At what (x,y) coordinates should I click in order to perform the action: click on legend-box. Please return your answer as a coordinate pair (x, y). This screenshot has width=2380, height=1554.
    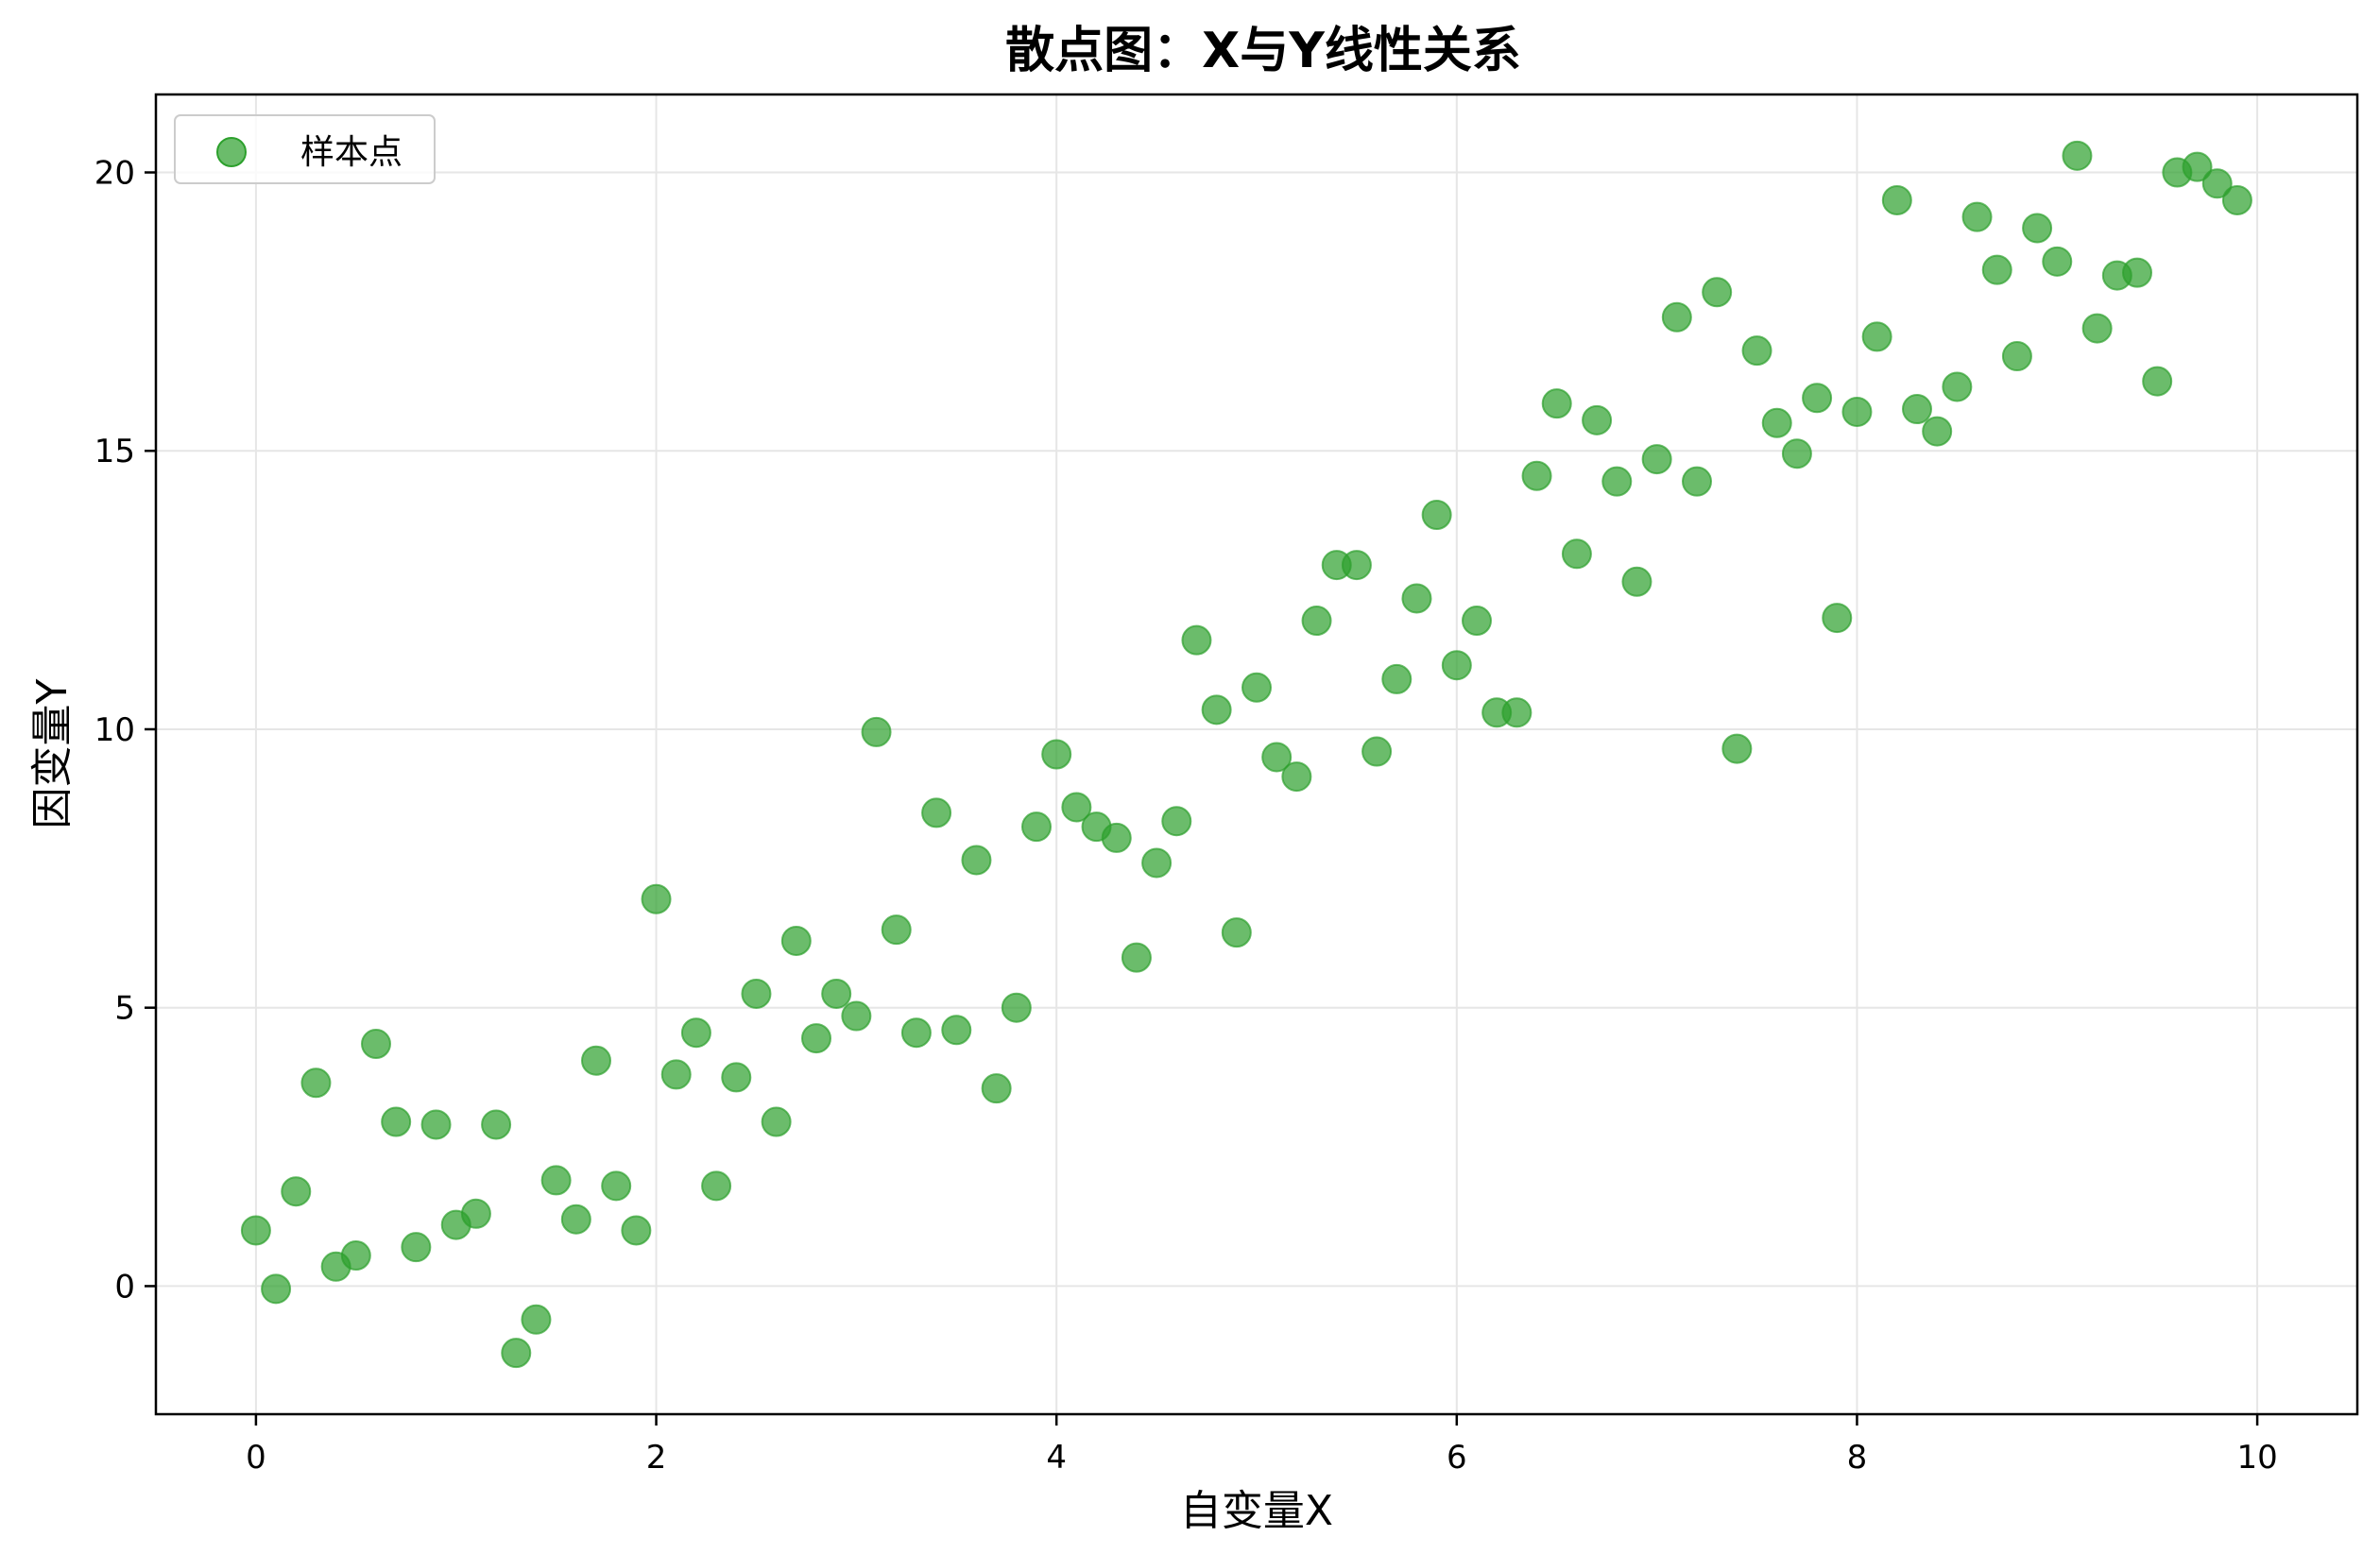
    Looking at the image, I should click on (305, 149).